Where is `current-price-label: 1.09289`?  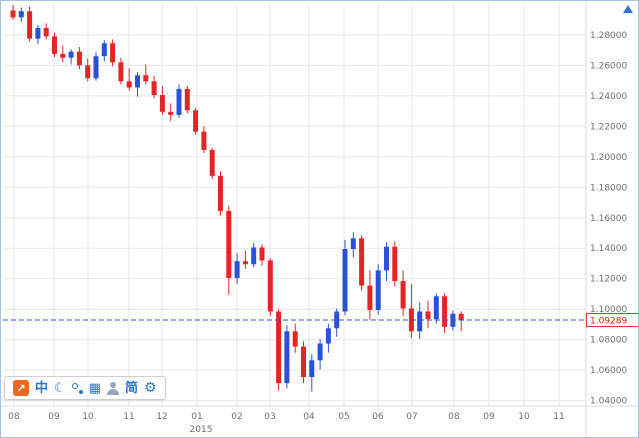 current-price-label: 1.09289 is located at coordinates (608, 322).